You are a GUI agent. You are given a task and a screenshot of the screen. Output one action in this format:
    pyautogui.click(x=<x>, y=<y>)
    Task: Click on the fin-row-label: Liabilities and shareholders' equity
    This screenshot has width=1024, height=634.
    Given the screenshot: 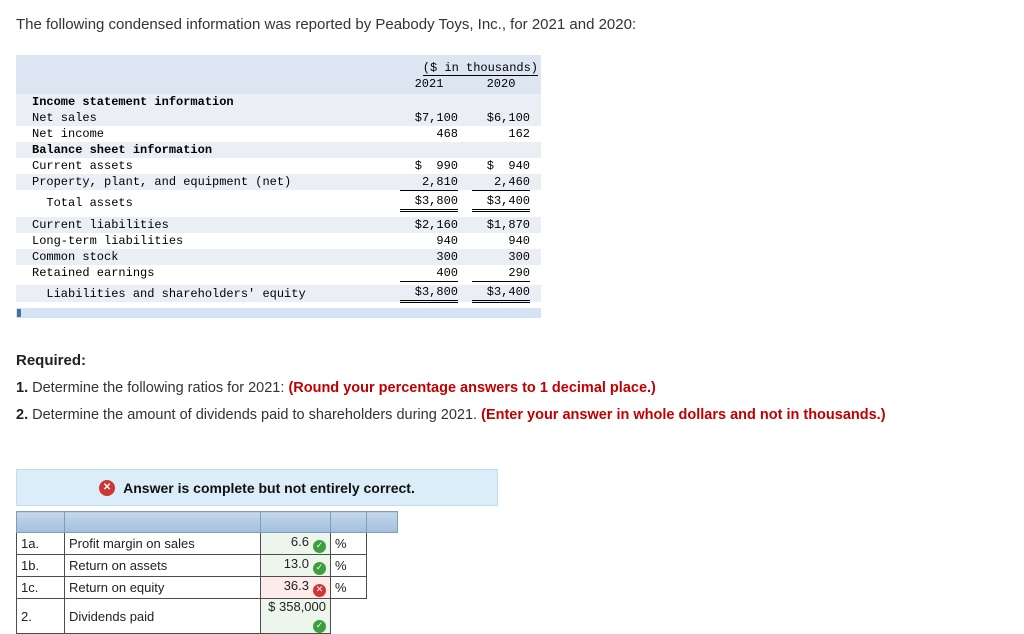 What is the action you would take?
    pyautogui.click(x=169, y=293)
    